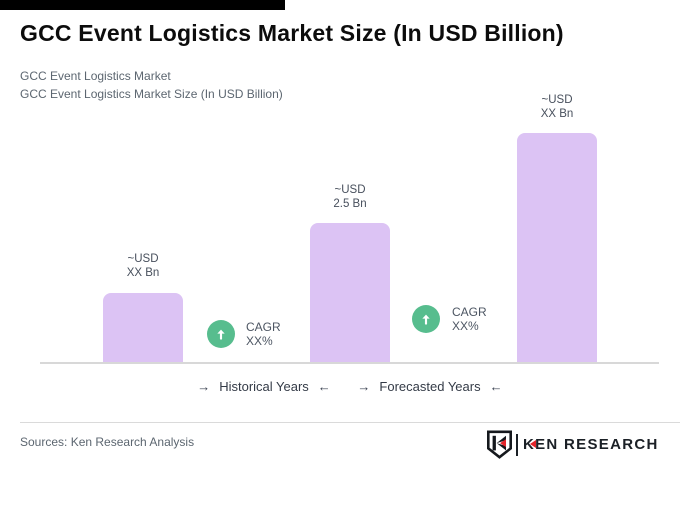 Image resolution: width=700 pixels, height=520 pixels. I want to click on sources-text: Sources: Ken Research Analysis, so click(107, 442).